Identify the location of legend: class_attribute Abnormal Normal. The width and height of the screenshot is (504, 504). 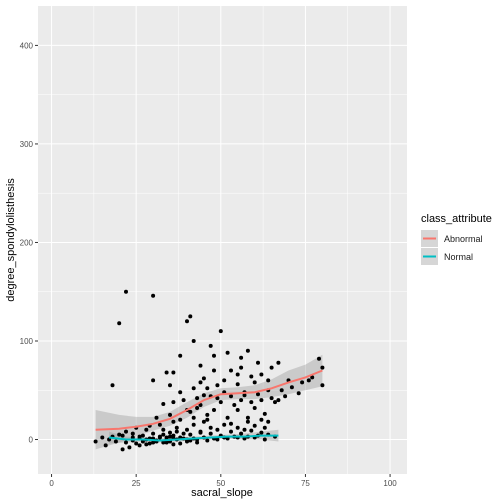
(456, 239).